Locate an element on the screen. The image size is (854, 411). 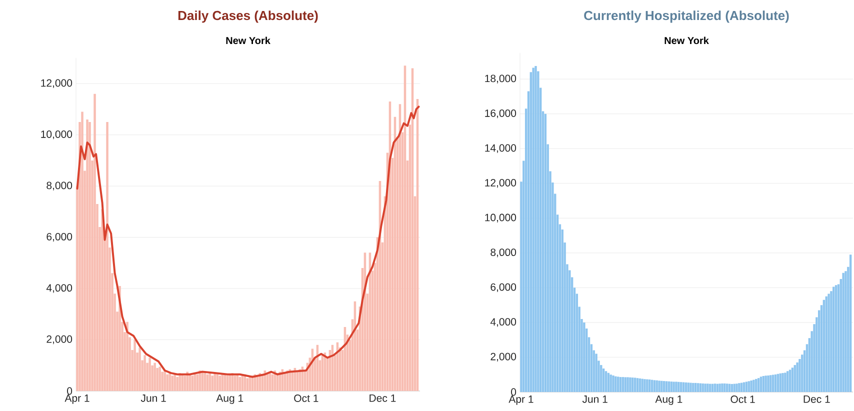
chart-subtitle: New York is located at coordinates (686, 40).